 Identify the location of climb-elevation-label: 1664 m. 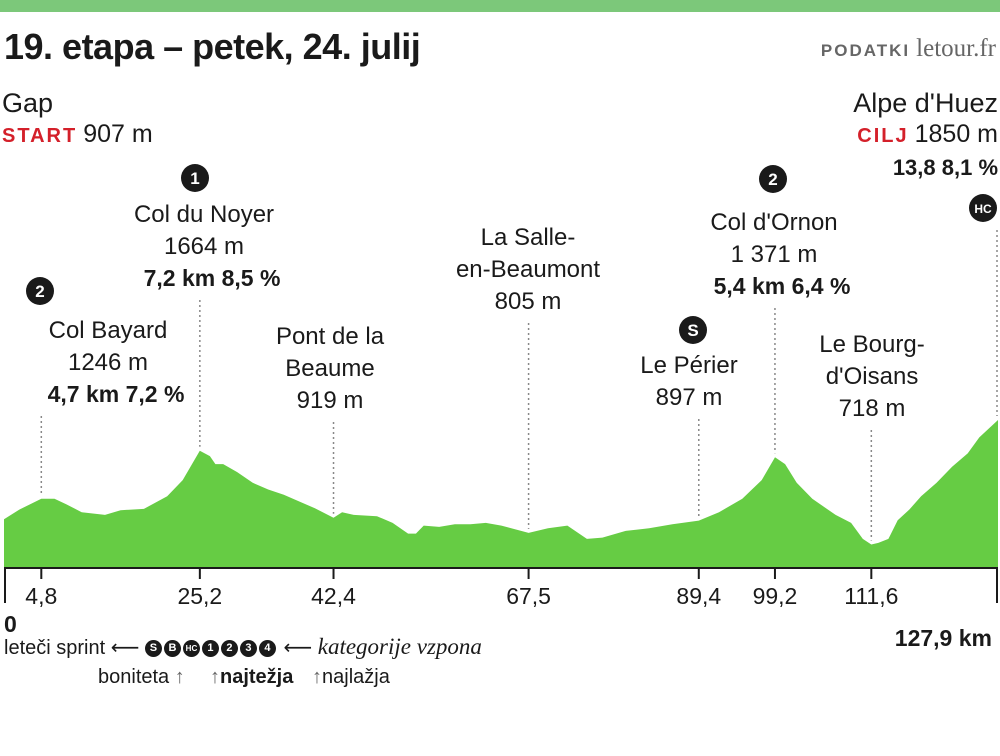
(204, 246).